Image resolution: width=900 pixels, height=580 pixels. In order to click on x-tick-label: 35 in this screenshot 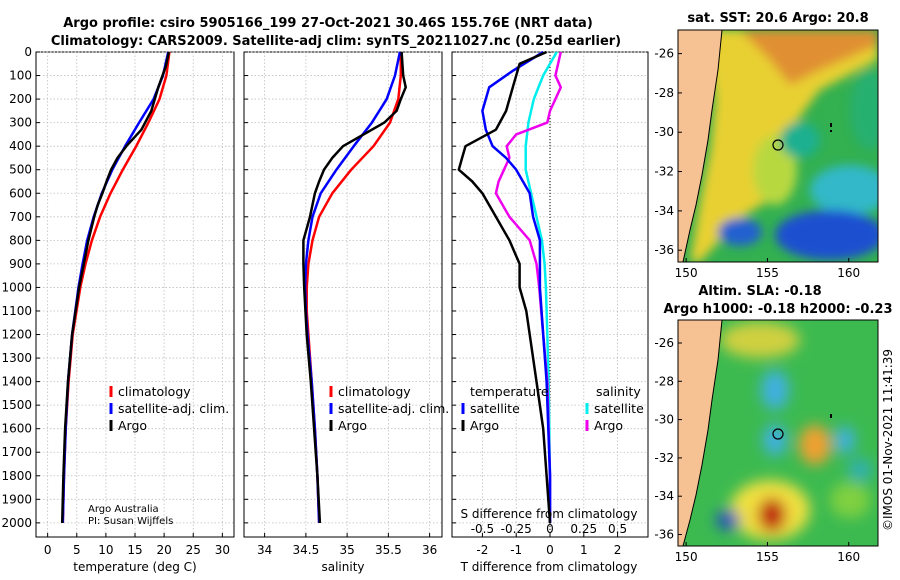, I will do `click(346, 550)`.